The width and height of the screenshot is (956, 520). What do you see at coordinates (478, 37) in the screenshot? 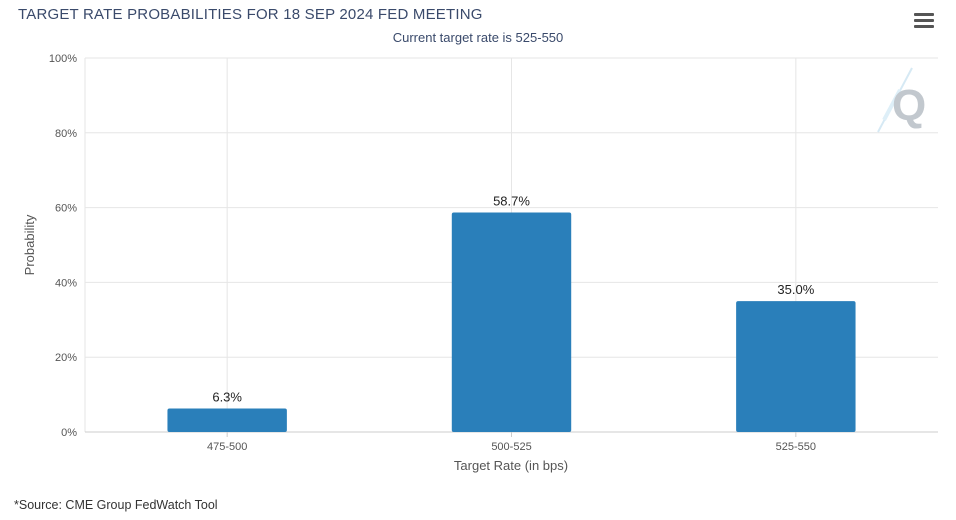
I see `chart-subtitle: Current target rate is 525-550` at bounding box center [478, 37].